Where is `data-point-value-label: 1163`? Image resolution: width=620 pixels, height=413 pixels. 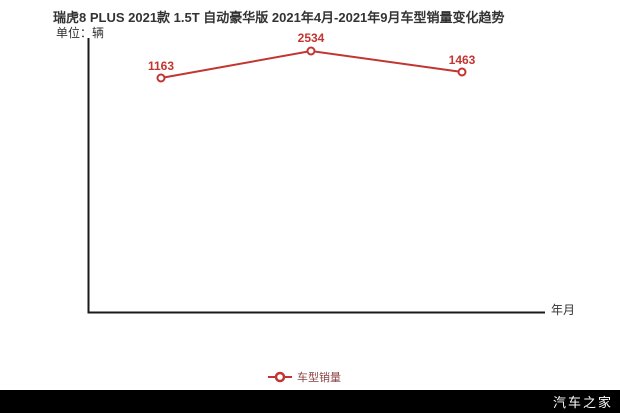 data-point-value-label: 1163 is located at coordinates (161, 66).